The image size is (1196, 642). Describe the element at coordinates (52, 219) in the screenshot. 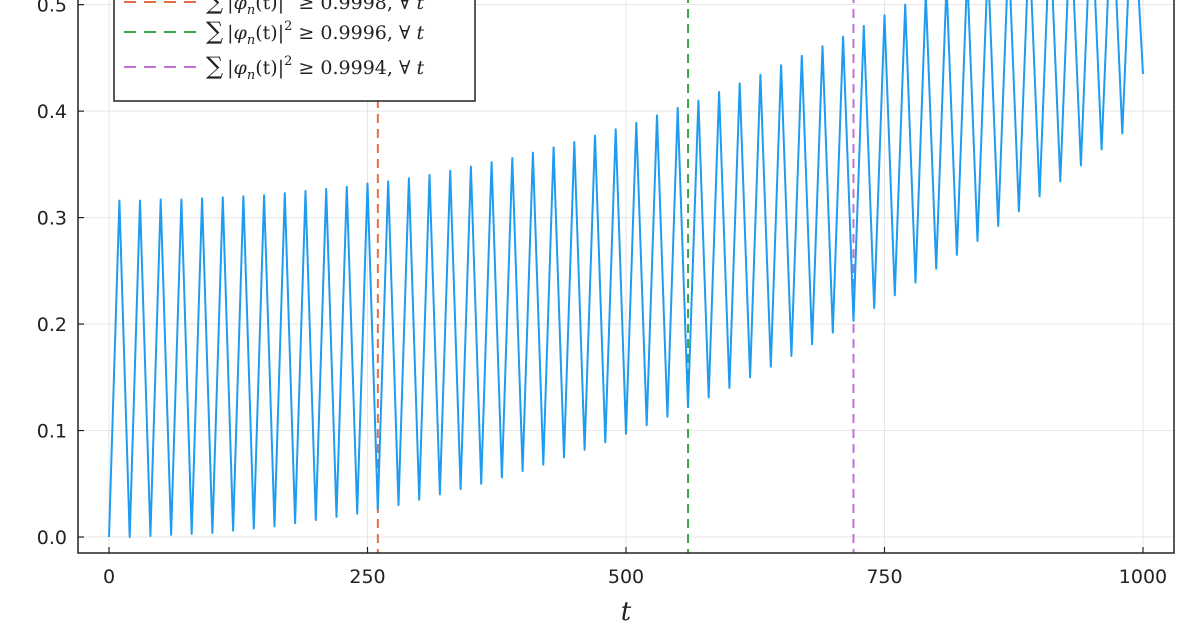

I see `y-tick-label: 0.3` at that location.